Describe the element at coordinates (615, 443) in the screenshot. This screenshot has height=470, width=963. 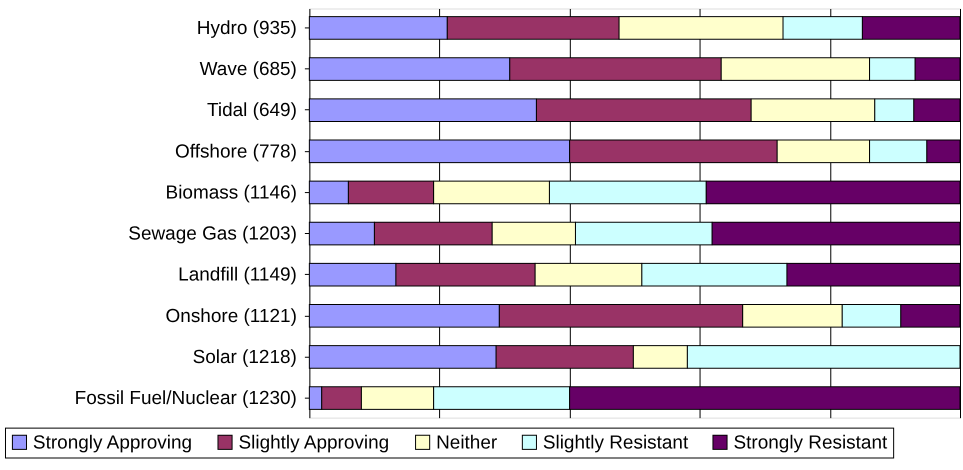
I see `legend-label: Slightly Resistant` at that location.